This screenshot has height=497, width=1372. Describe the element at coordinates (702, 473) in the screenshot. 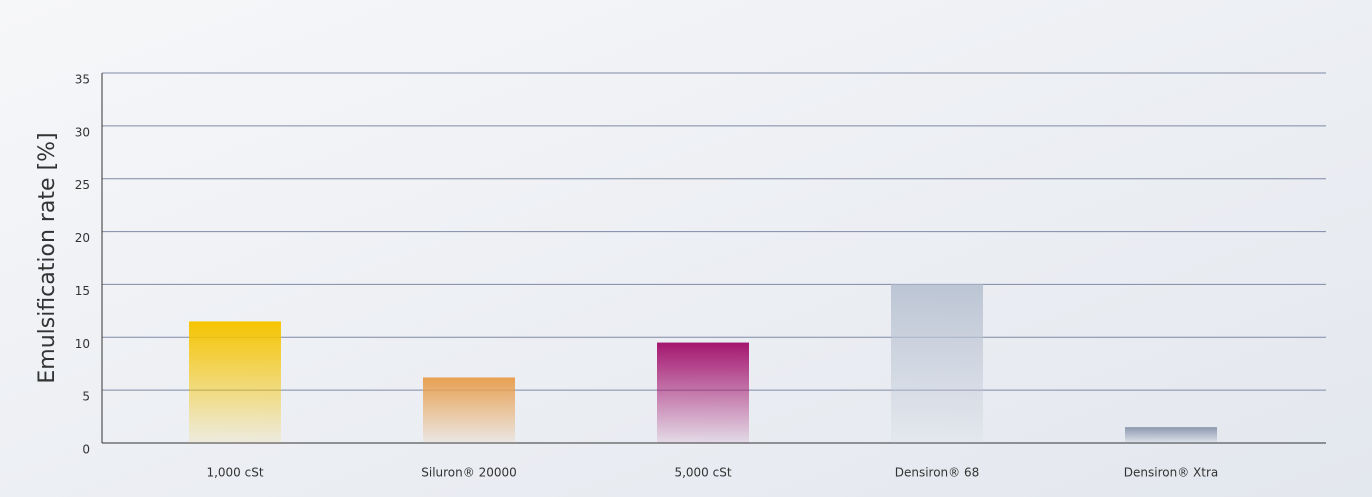

I see `x-tick-label: 5,000 cSt` at that location.